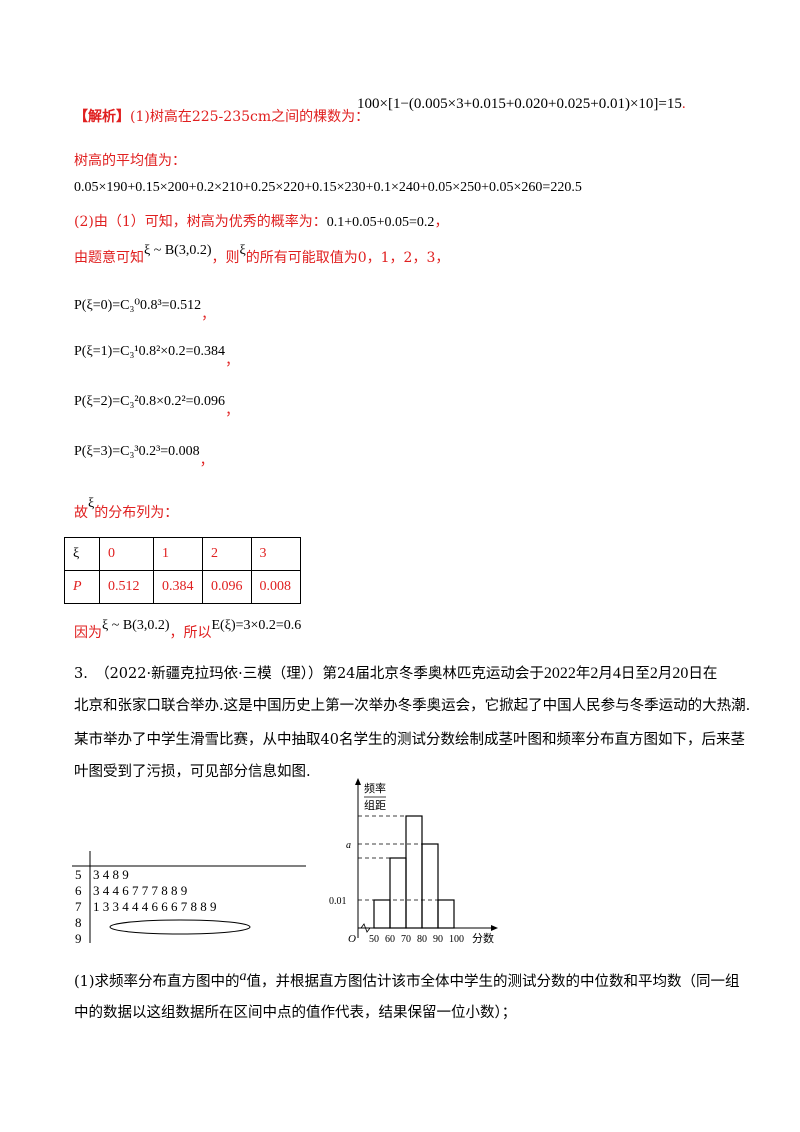 This screenshot has height=1132, width=800. Describe the element at coordinates (78, 906) in the screenshot. I see `stem-7: 7` at that location.